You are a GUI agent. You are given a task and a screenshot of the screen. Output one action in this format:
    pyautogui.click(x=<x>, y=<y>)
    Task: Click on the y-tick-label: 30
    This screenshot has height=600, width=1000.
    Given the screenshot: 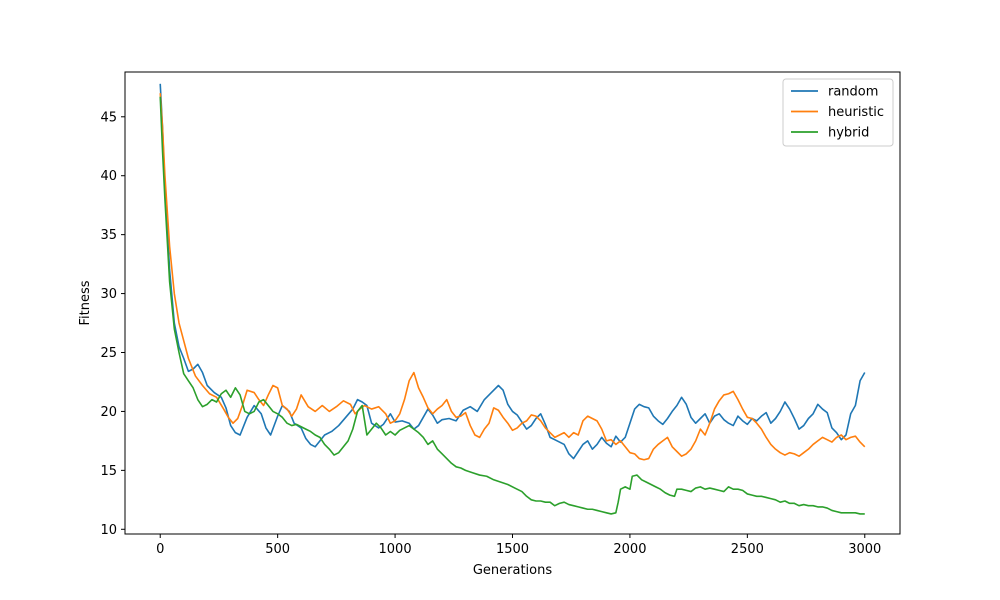 What is the action you would take?
    pyautogui.click(x=108, y=294)
    